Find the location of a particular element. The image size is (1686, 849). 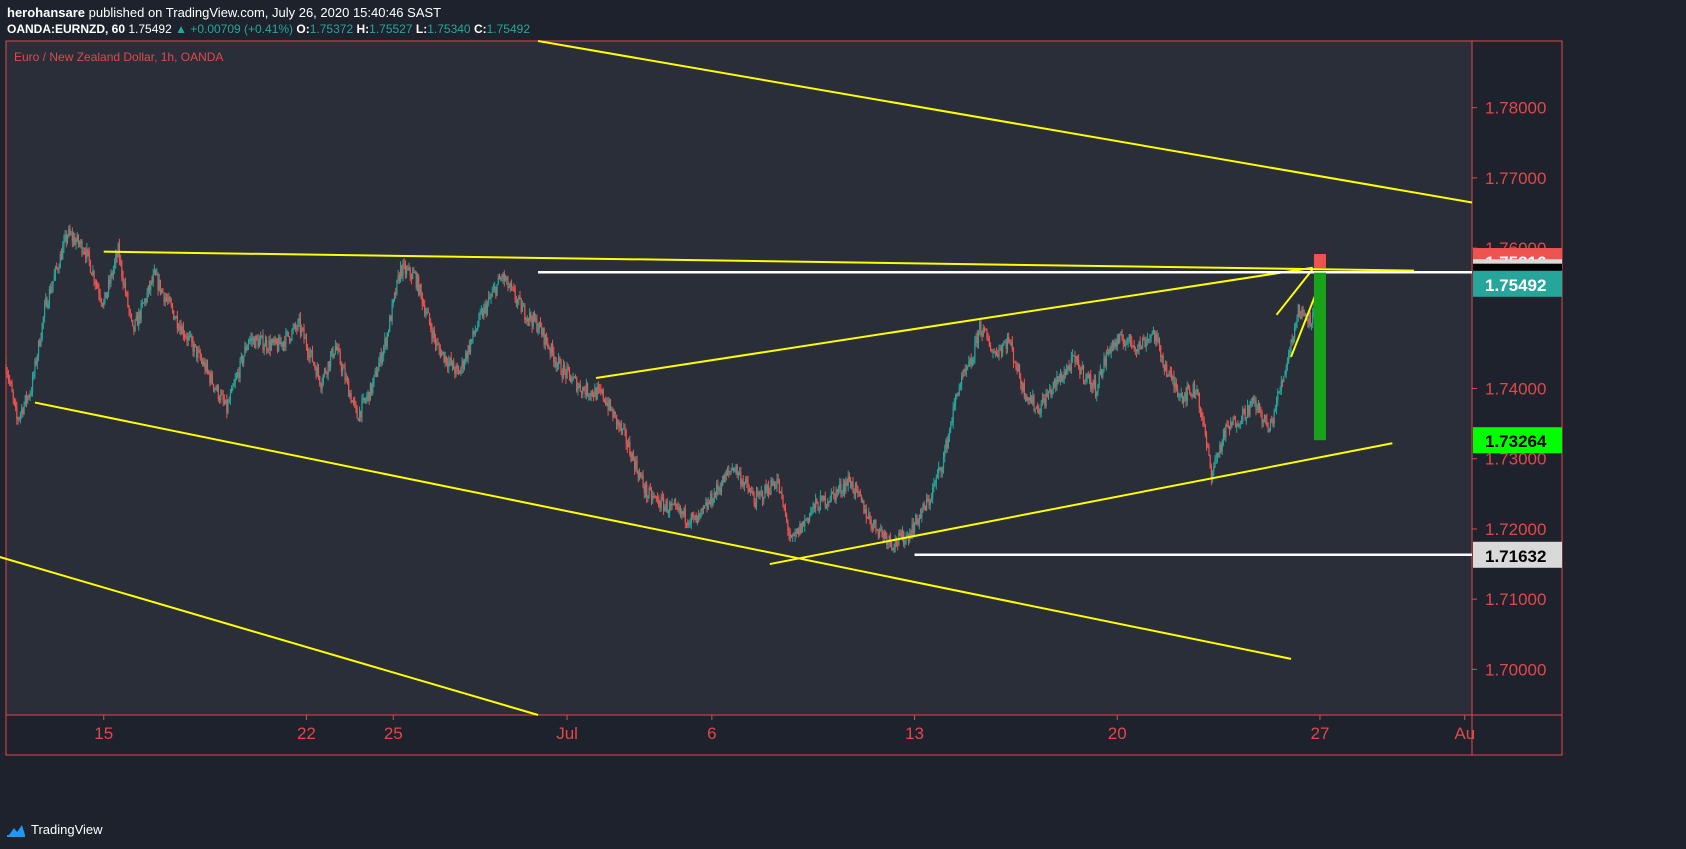

symbol-label: OANDA:EURNZD, 60 is located at coordinates (66, 29).